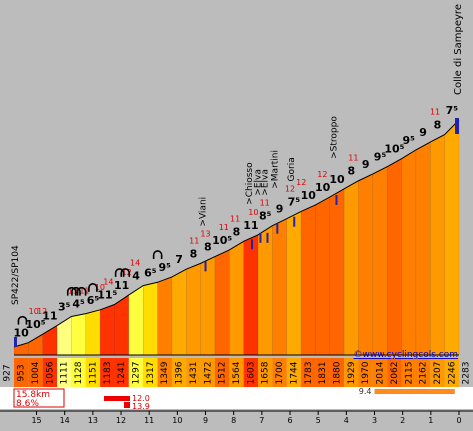  I want to click on axis-tick-label: 4, so click(346, 420).